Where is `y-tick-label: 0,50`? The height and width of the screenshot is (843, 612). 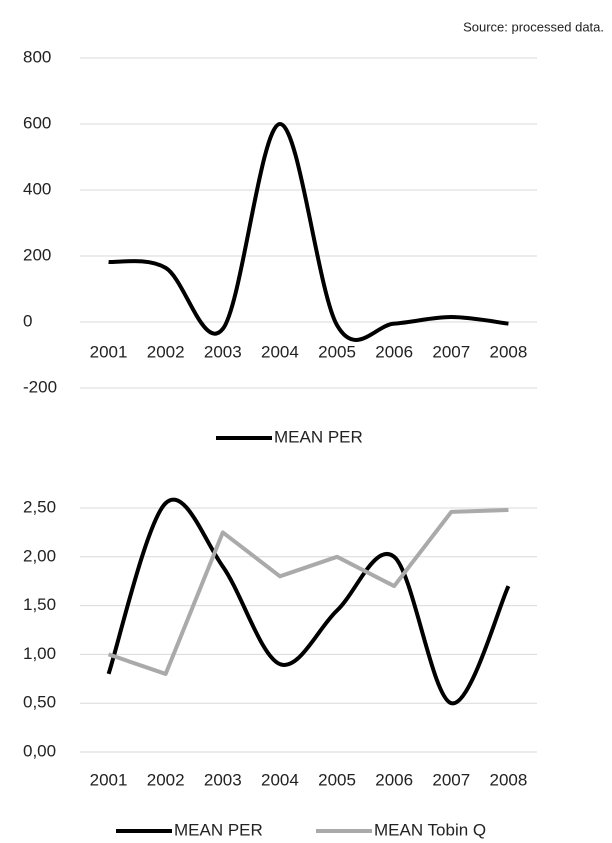
y-tick-label: 0,50 is located at coordinates (39, 702).